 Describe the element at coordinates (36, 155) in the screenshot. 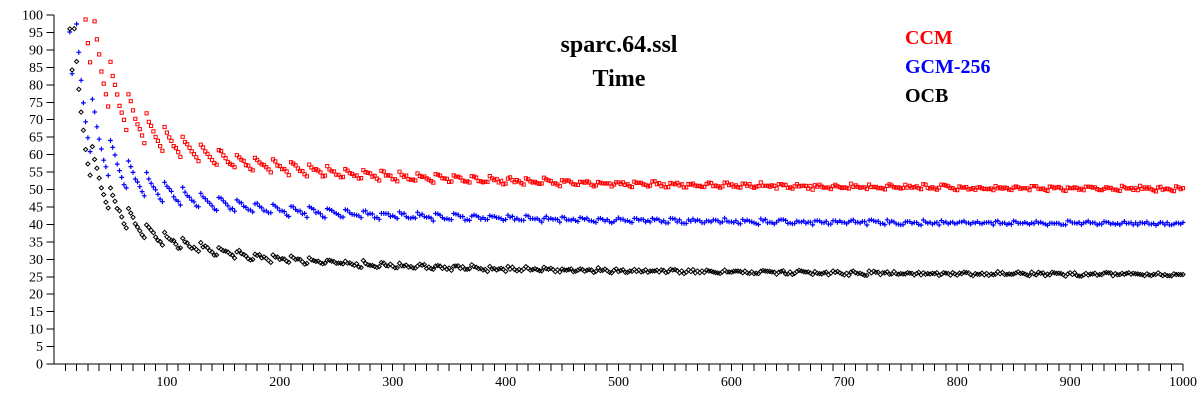

I see `y-tick-label: 60` at that location.